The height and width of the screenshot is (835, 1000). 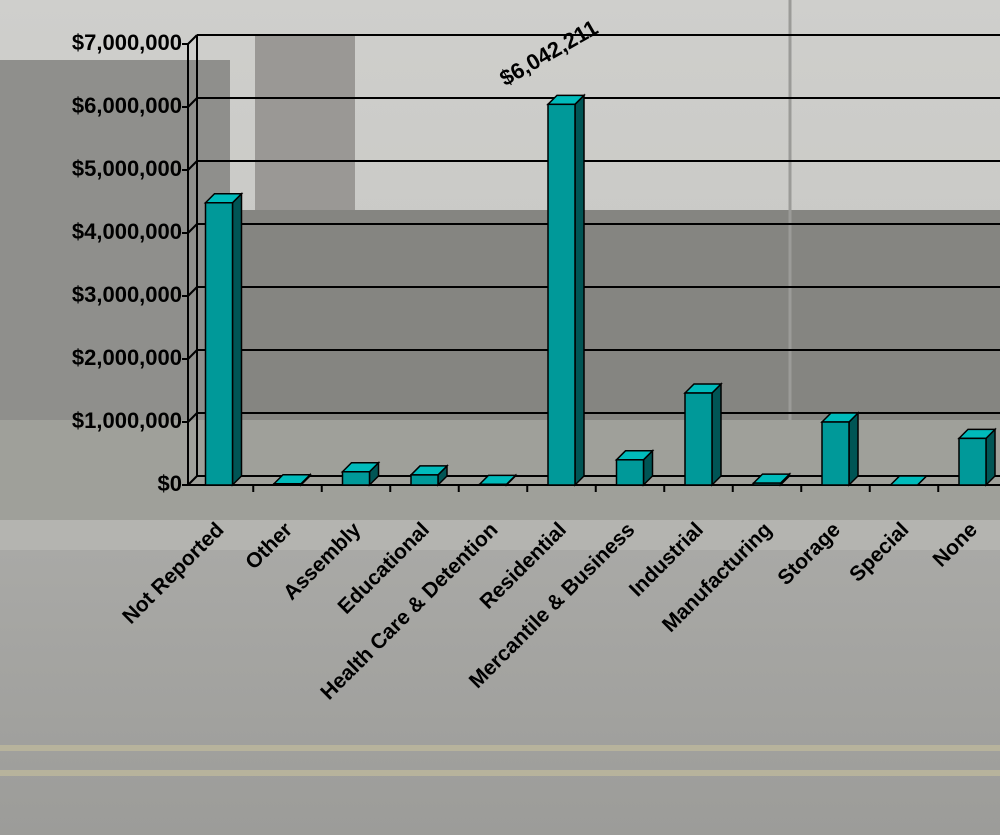 I want to click on y-tick-label: $4,000,000, so click(x=127, y=231).